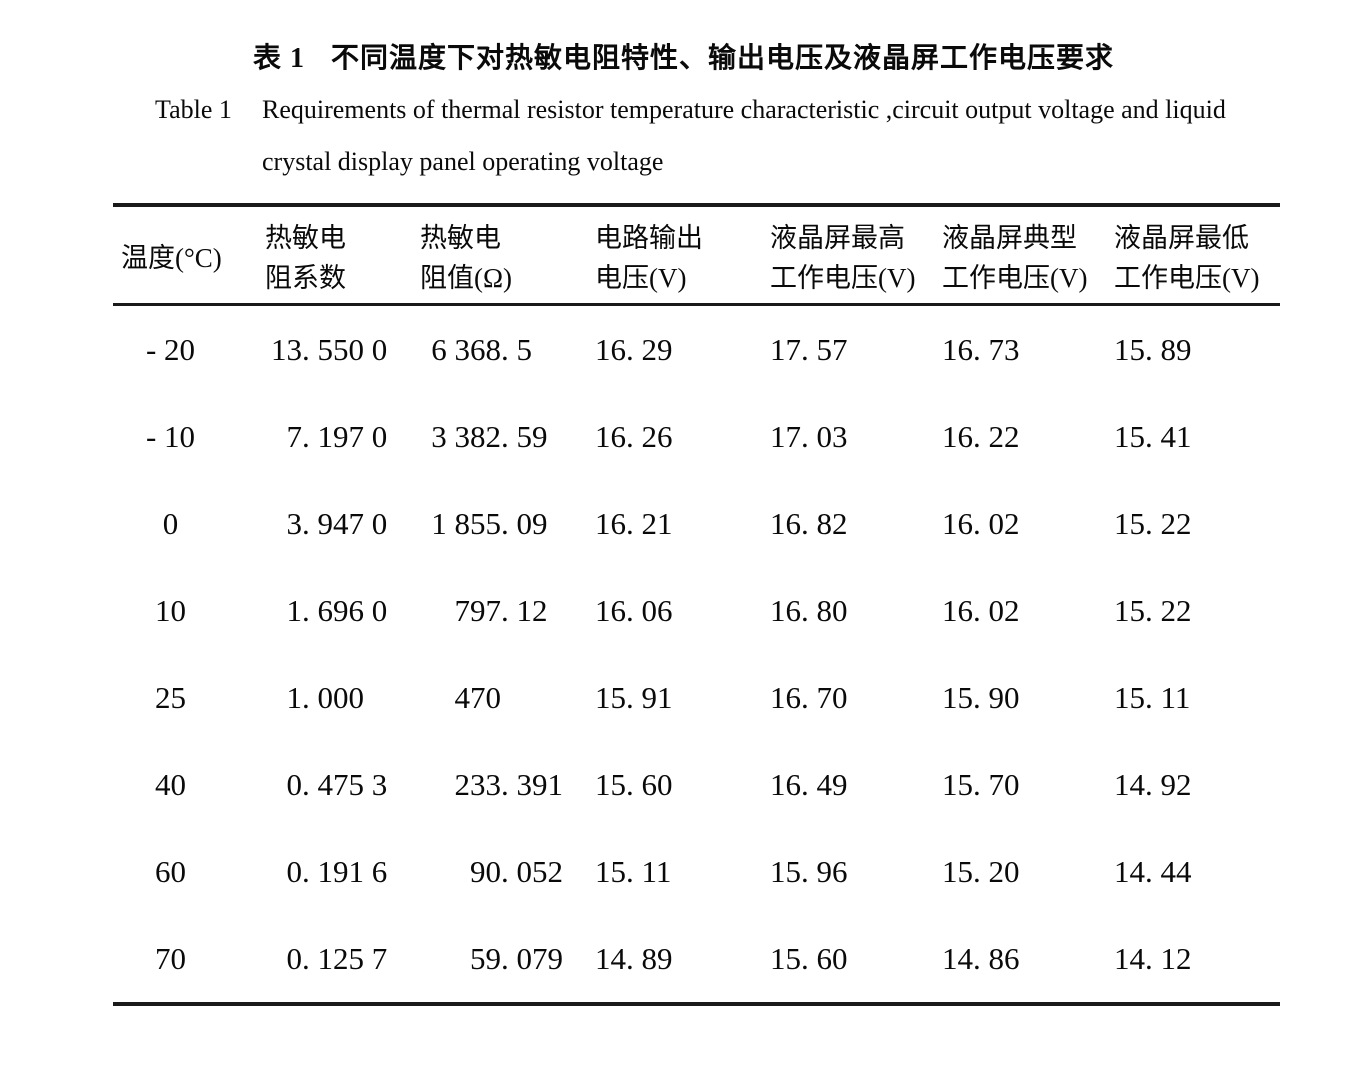 The width and height of the screenshot is (1367, 1077). What do you see at coordinates (170, 958) in the screenshot?
I see `table-cell: 70` at bounding box center [170, 958].